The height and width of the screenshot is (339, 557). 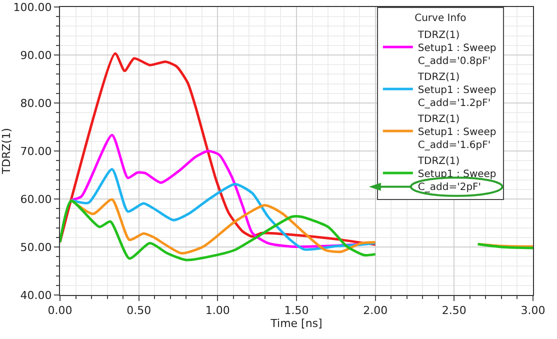 I want to click on x-tick-label: 2.50, so click(x=454, y=311).